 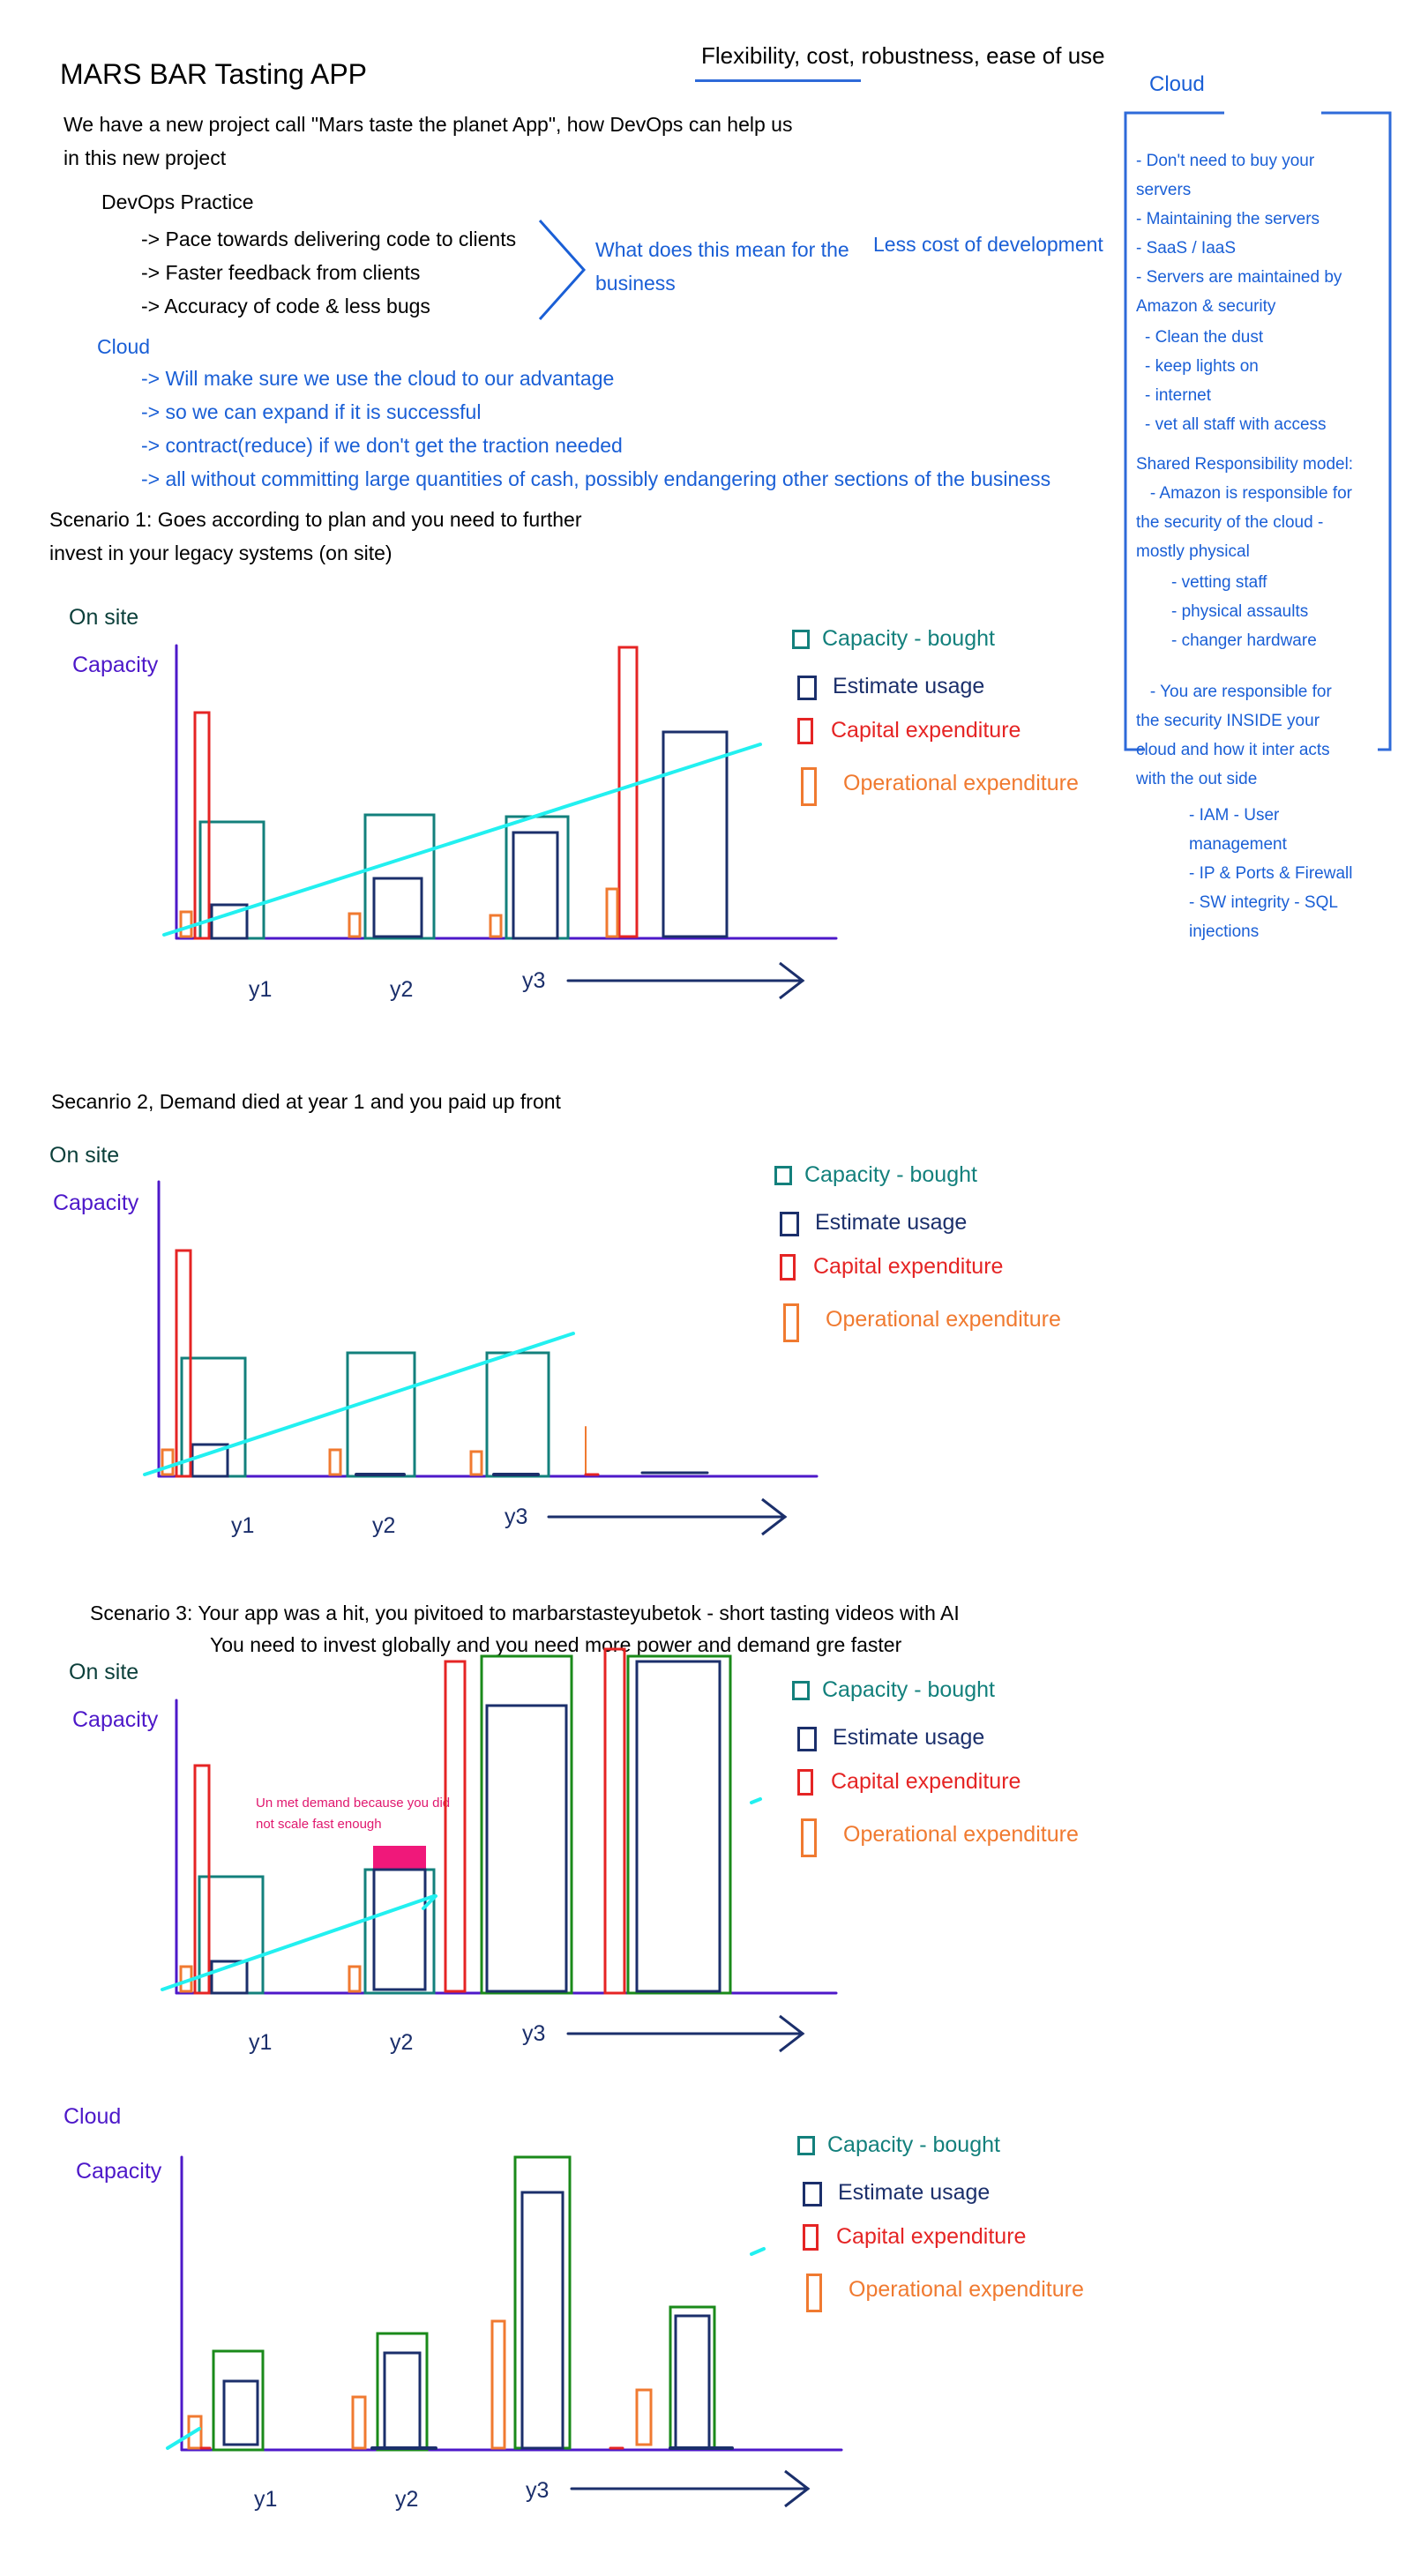 What do you see at coordinates (988, 244) in the screenshot?
I see `business-answer: Less cost of development` at bounding box center [988, 244].